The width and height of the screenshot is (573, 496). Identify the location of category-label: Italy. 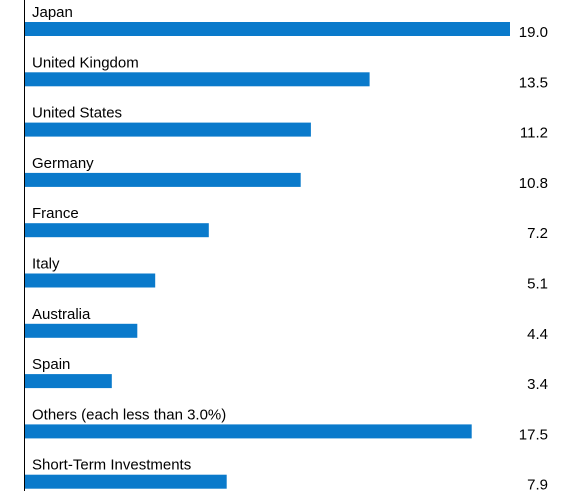
(46, 264).